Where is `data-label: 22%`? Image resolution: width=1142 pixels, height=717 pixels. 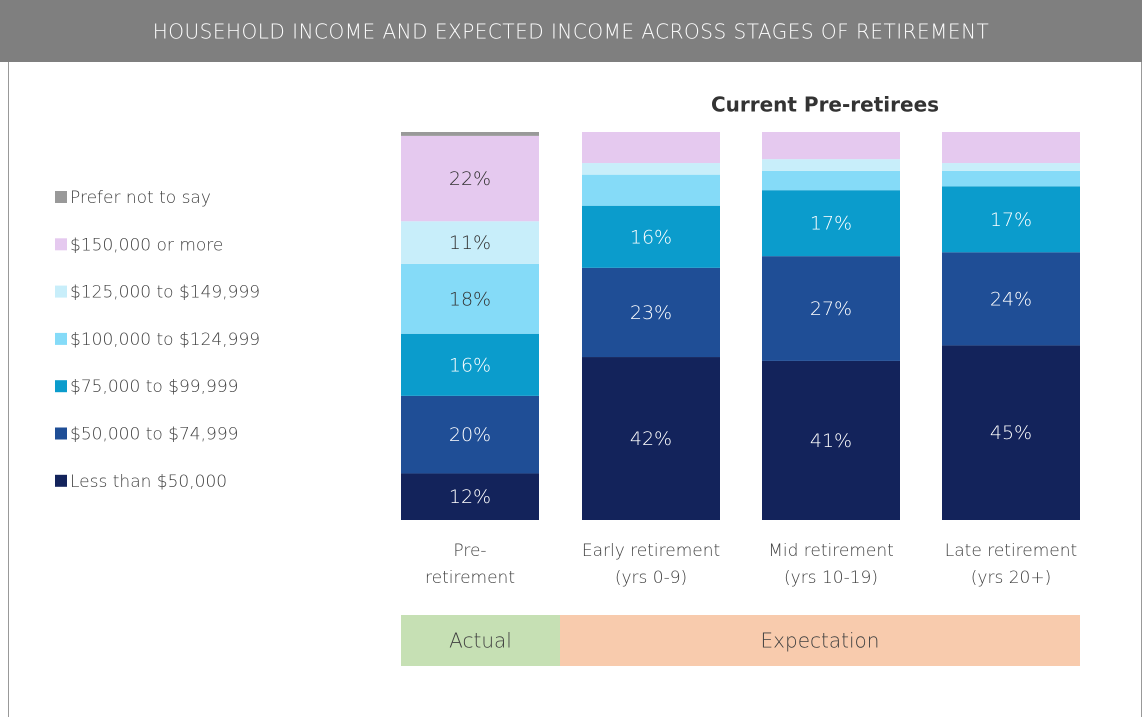 data-label: 22% is located at coordinates (470, 179).